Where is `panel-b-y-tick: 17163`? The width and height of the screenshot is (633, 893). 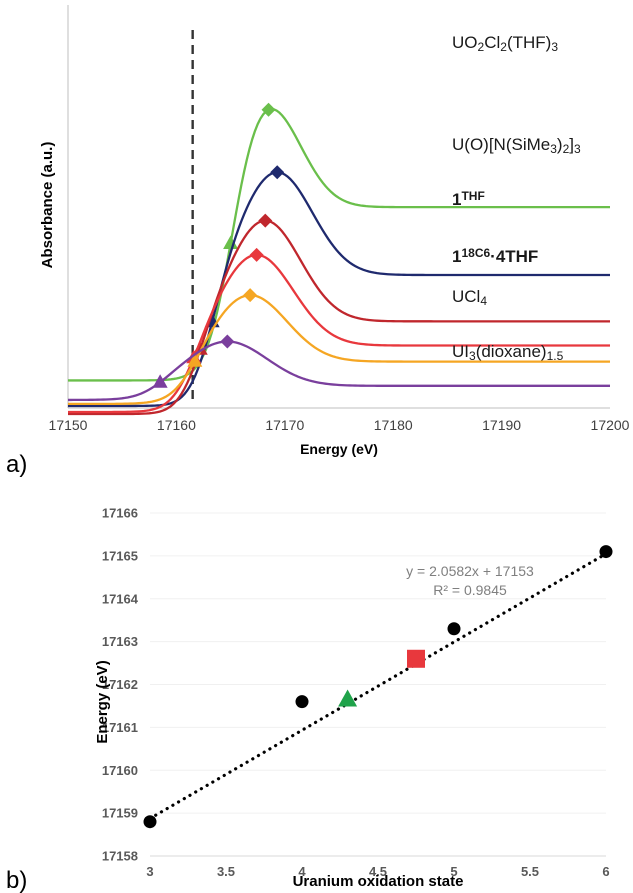 panel-b-y-tick: 17163 is located at coordinates (120, 641).